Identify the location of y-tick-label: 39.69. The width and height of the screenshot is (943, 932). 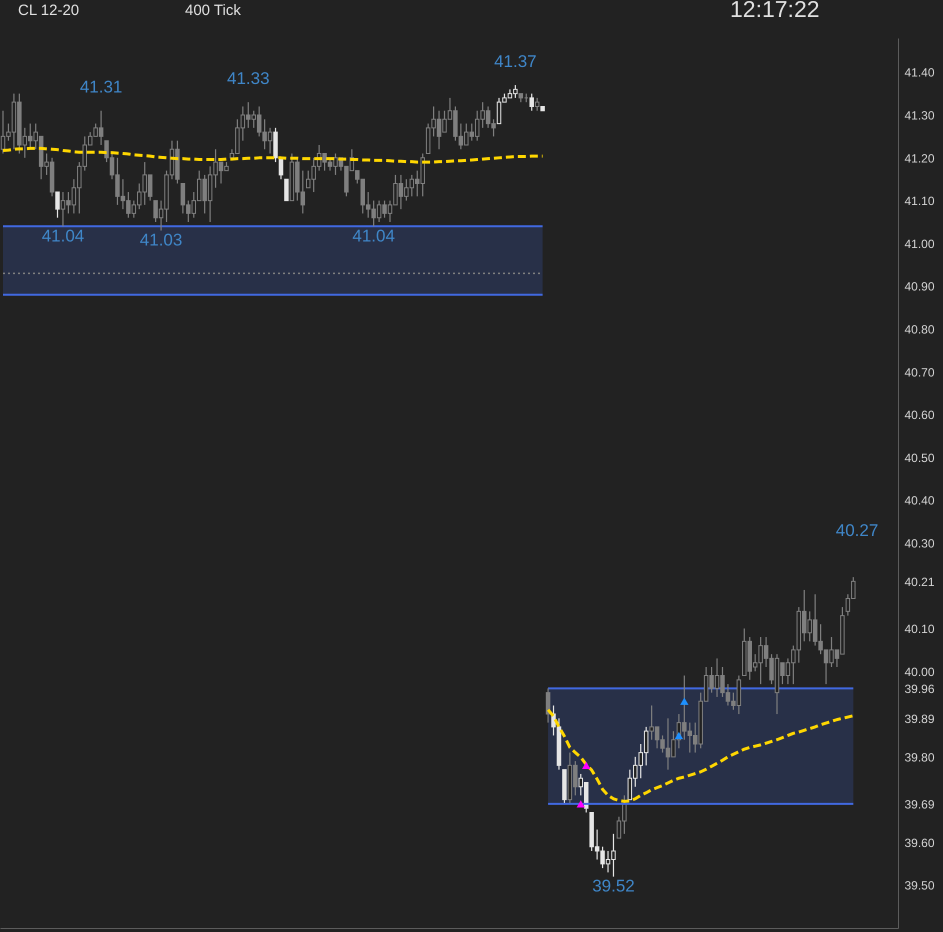
(919, 804).